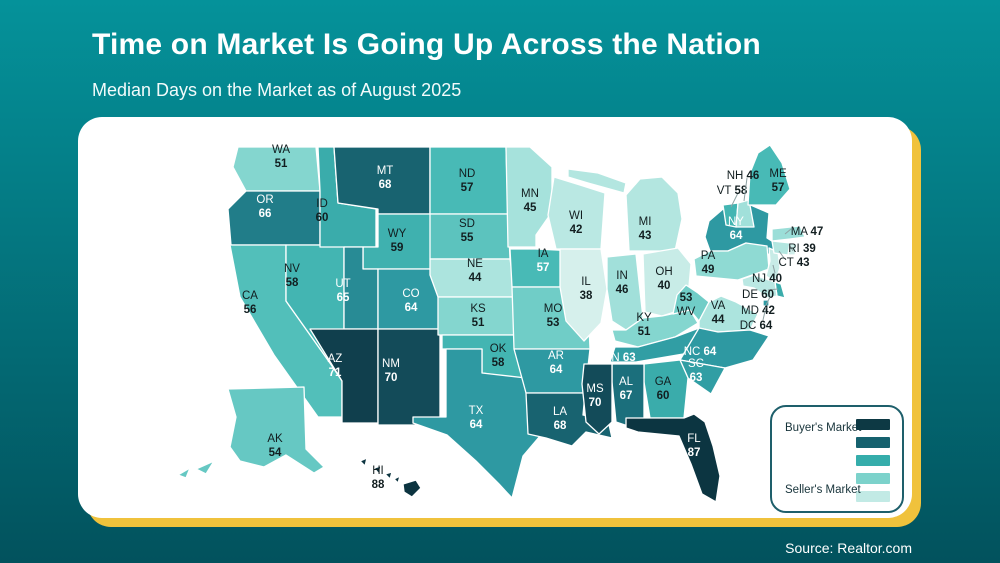 The width and height of the screenshot is (1000, 563). Describe the element at coordinates (718, 320) in the screenshot. I see `state-label-VA: 44` at that location.